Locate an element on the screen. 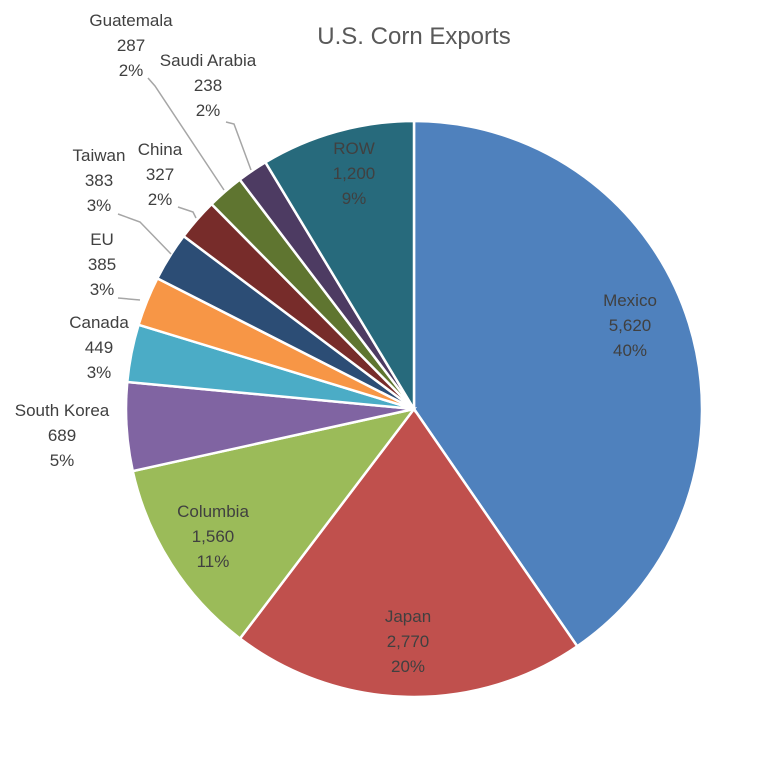 The height and width of the screenshot is (769, 764). leader-lines-layer is located at coordinates (184, 189).